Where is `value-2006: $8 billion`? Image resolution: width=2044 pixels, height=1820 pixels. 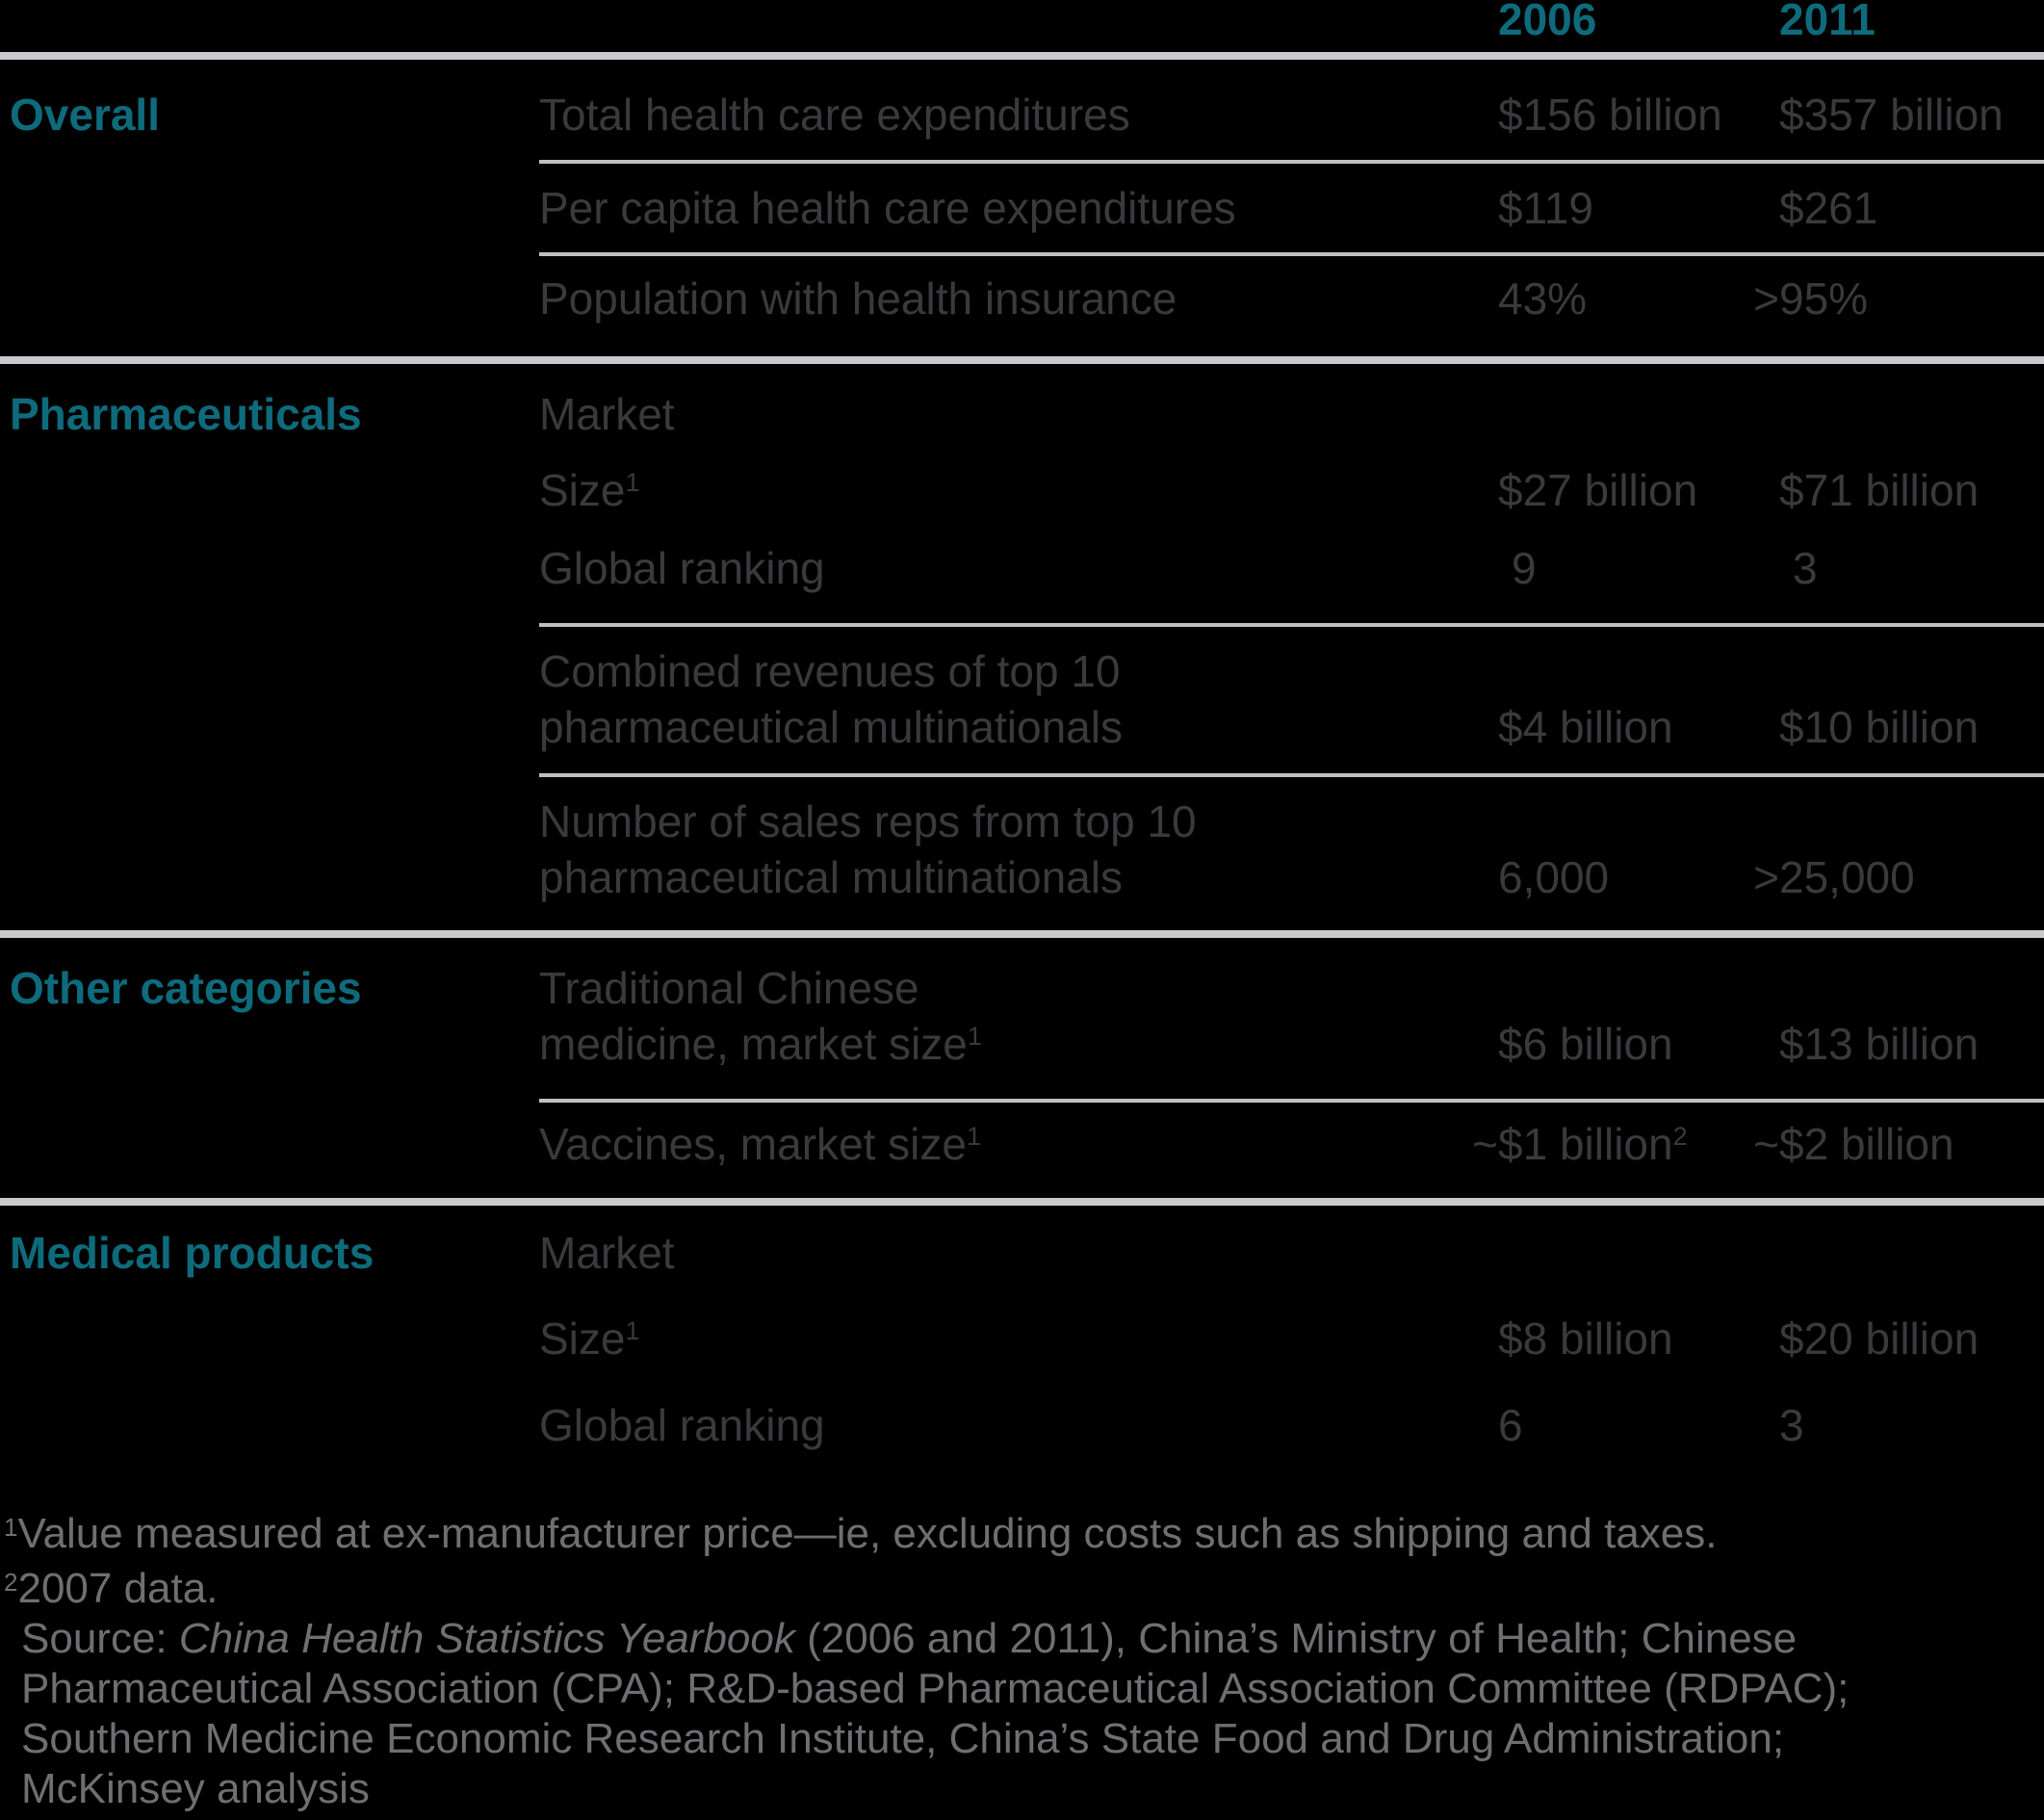
value-2006: $8 billion is located at coordinates (1585, 1341).